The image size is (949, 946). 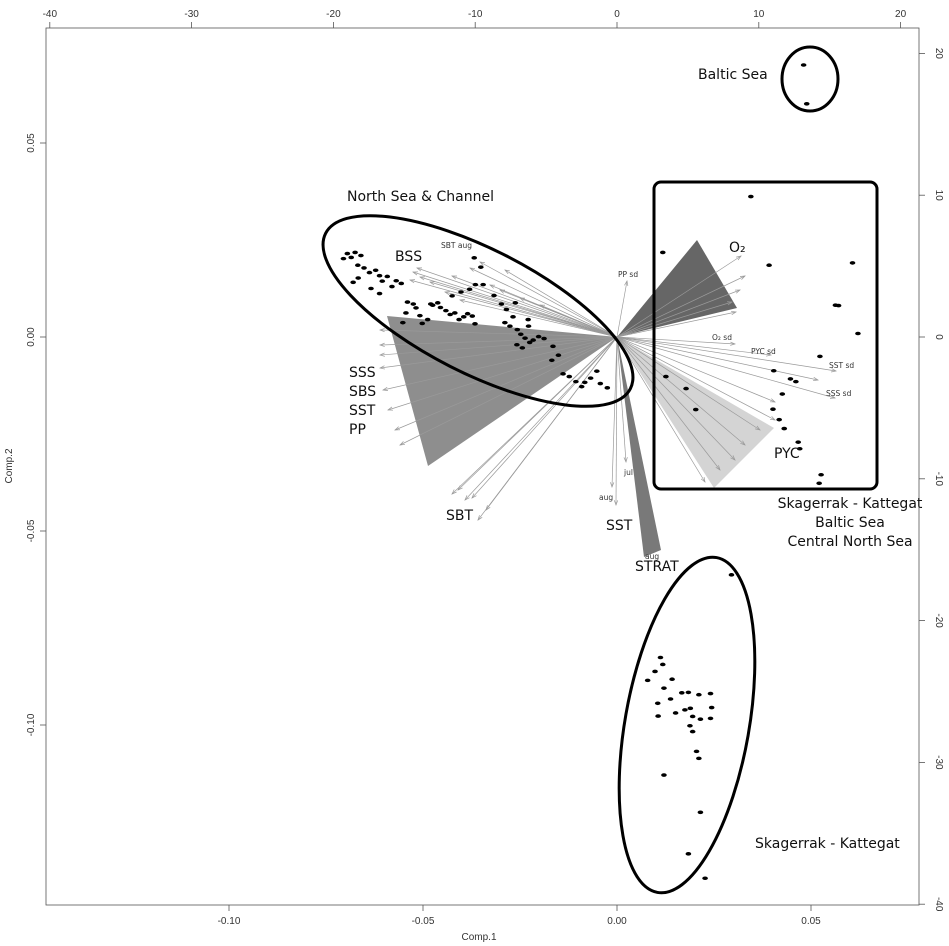 What do you see at coordinates (901, 14) in the screenshot?
I see `top-tick-label: 20` at bounding box center [901, 14].